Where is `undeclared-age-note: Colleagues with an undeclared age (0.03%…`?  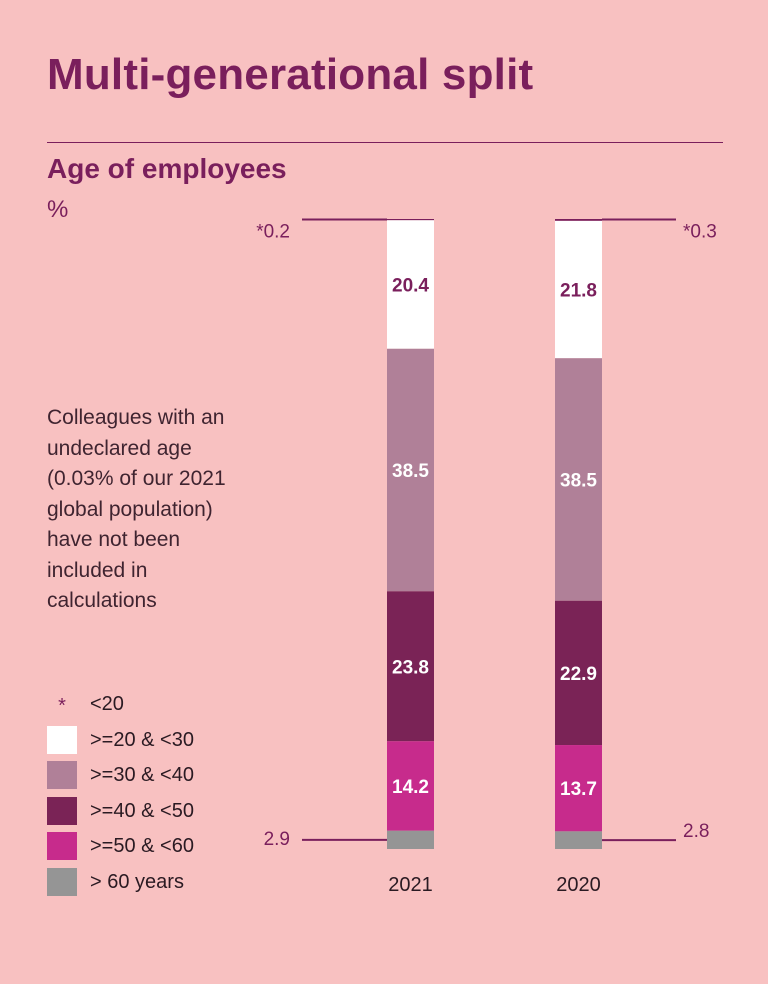 undeclared-age-note: Colleagues with an undeclared age (0.03%… is located at coordinates (136, 509).